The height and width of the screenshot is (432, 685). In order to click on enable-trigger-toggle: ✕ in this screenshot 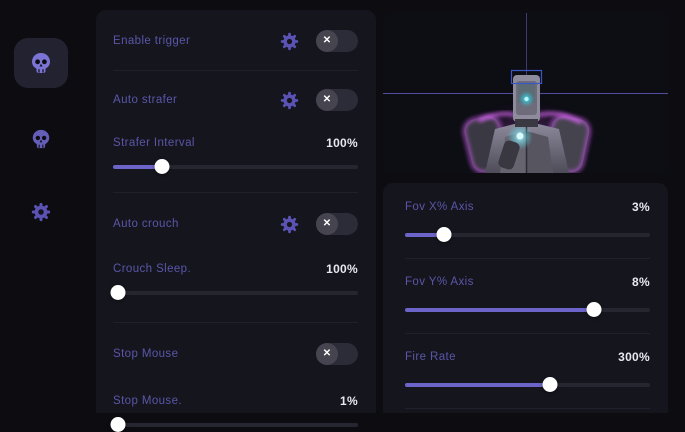, I will do `click(337, 41)`.